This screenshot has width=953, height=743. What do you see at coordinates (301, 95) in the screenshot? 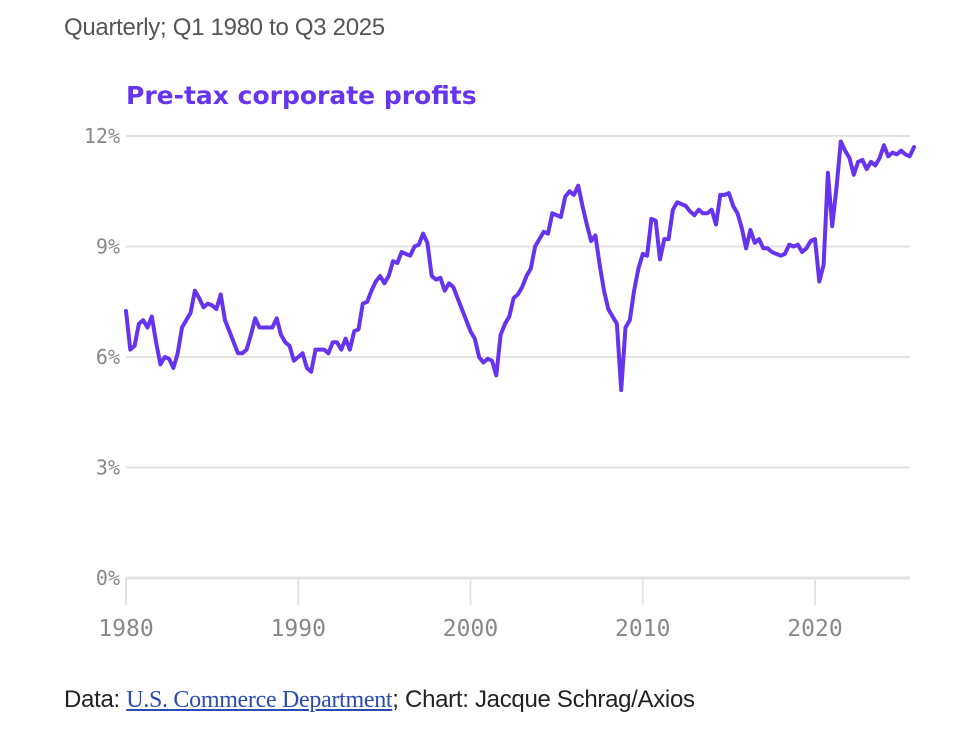
I see `series-title: Pre-tax corporate profits` at bounding box center [301, 95].